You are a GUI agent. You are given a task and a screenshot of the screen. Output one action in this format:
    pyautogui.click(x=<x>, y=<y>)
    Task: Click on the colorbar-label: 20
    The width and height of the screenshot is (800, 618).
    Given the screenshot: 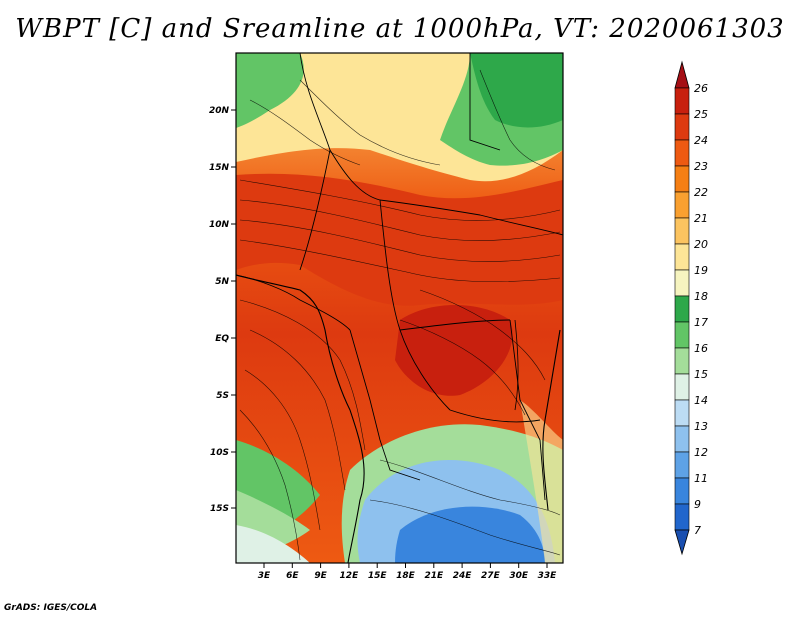 What is the action you would take?
    pyautogui.click(x=701, y=244)
    